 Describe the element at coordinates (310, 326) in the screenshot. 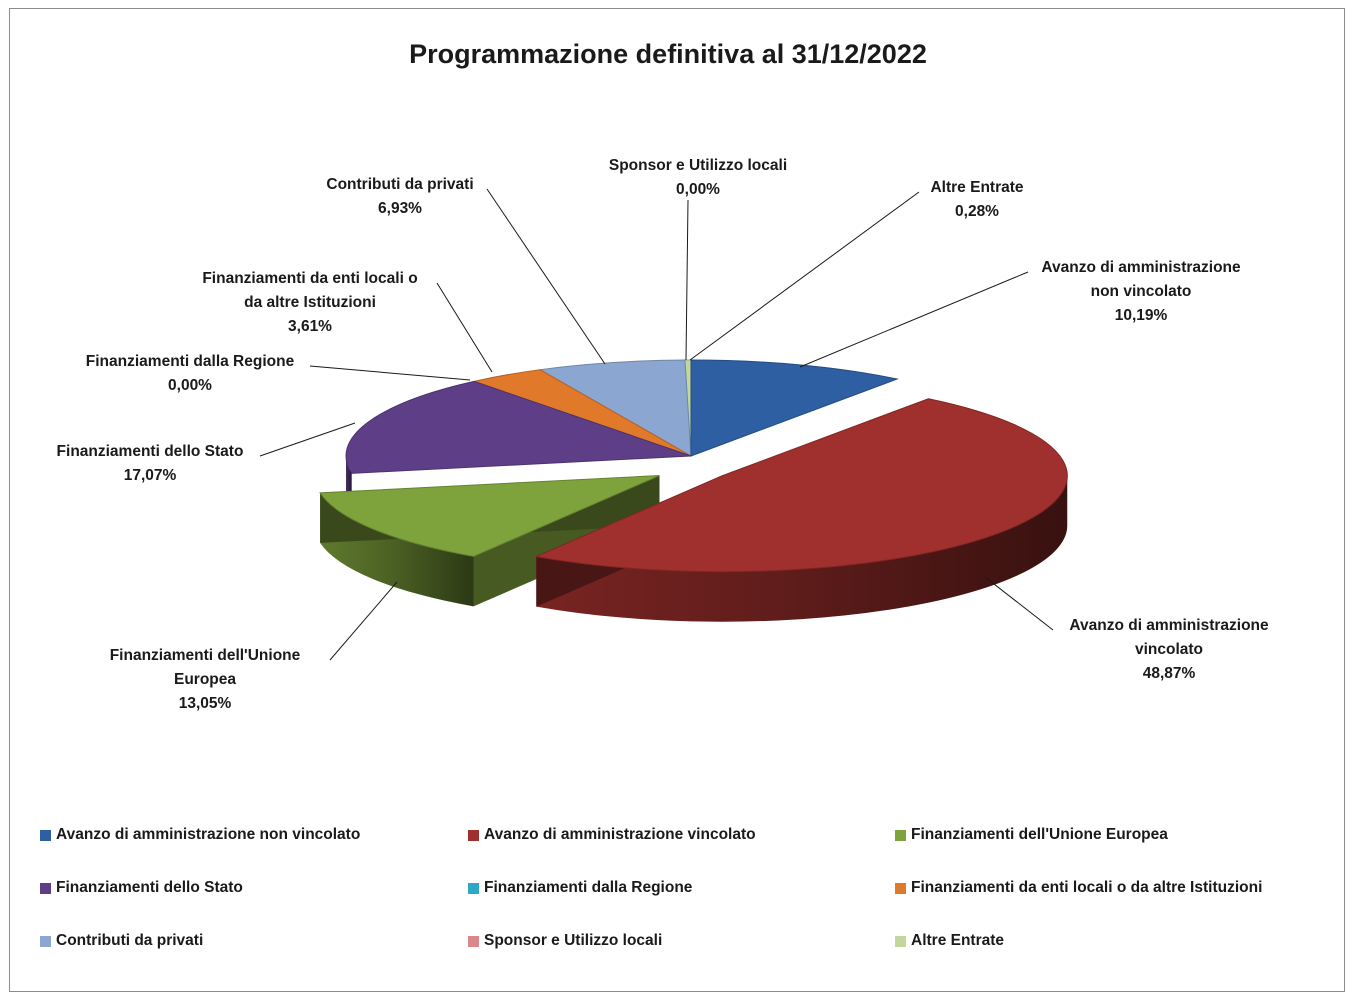

I see `slice-value-text: 3,61%` at that location.